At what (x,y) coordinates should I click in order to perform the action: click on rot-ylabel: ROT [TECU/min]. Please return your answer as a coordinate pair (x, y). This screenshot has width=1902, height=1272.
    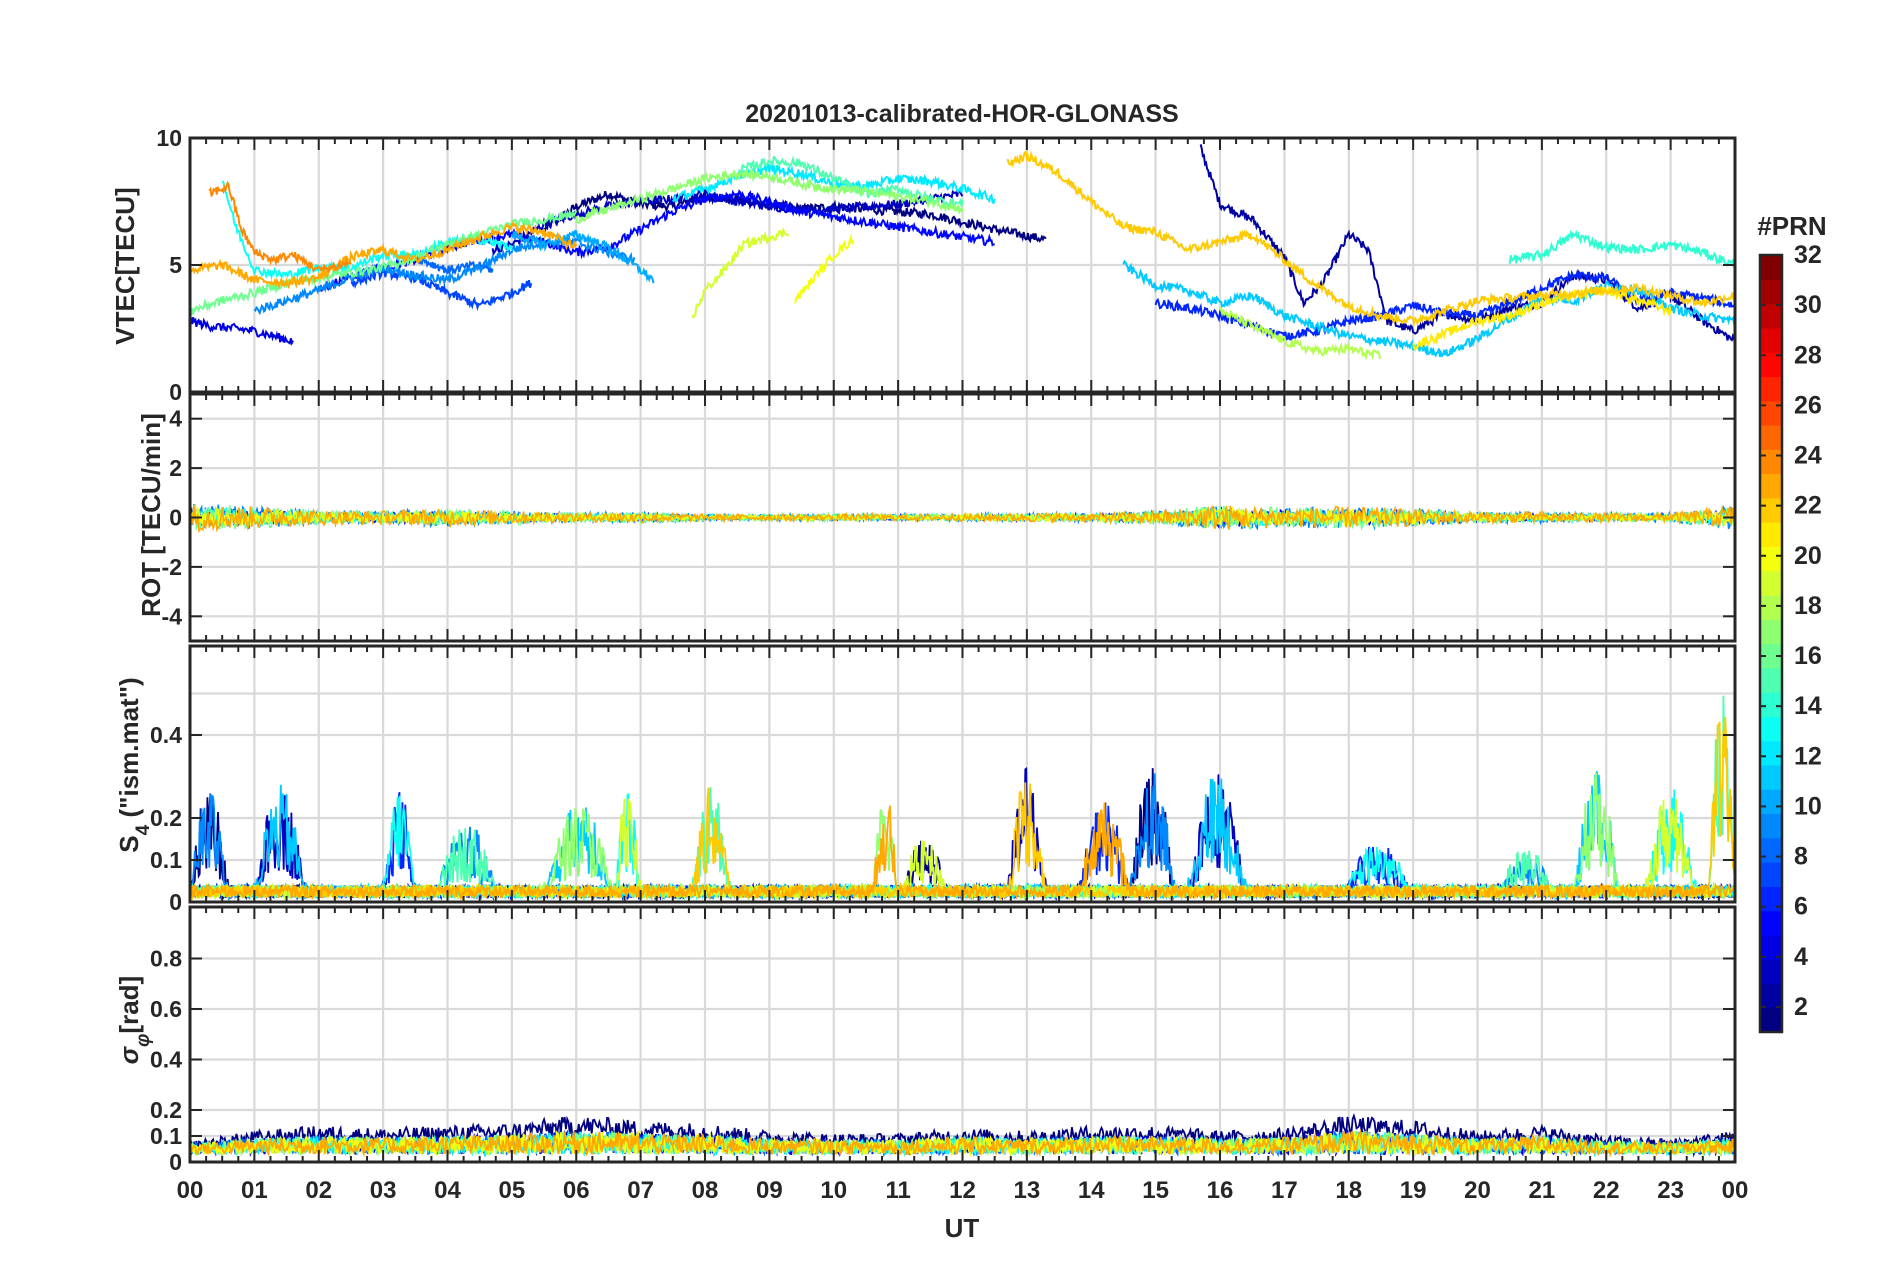
    Looking at the image, I should click on (151, 515).